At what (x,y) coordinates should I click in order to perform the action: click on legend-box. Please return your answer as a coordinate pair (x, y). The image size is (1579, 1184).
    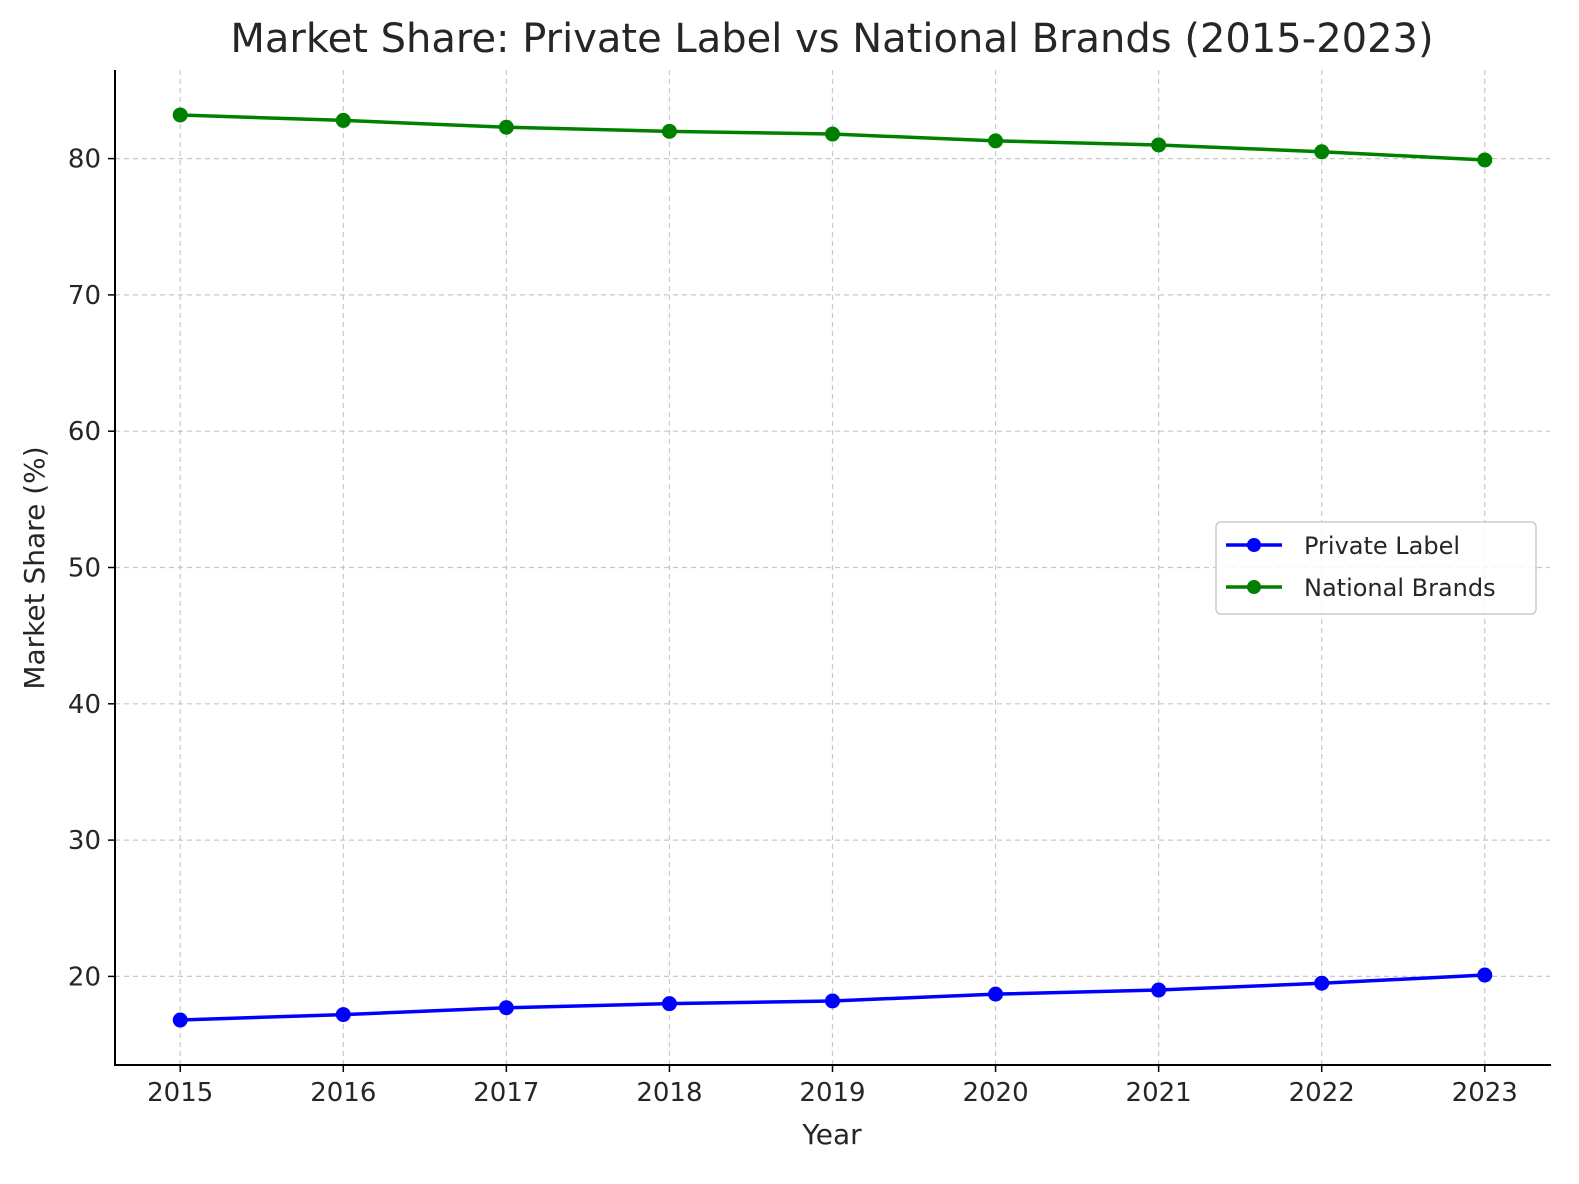
    Looking at the image, I should click on (1376, 568).